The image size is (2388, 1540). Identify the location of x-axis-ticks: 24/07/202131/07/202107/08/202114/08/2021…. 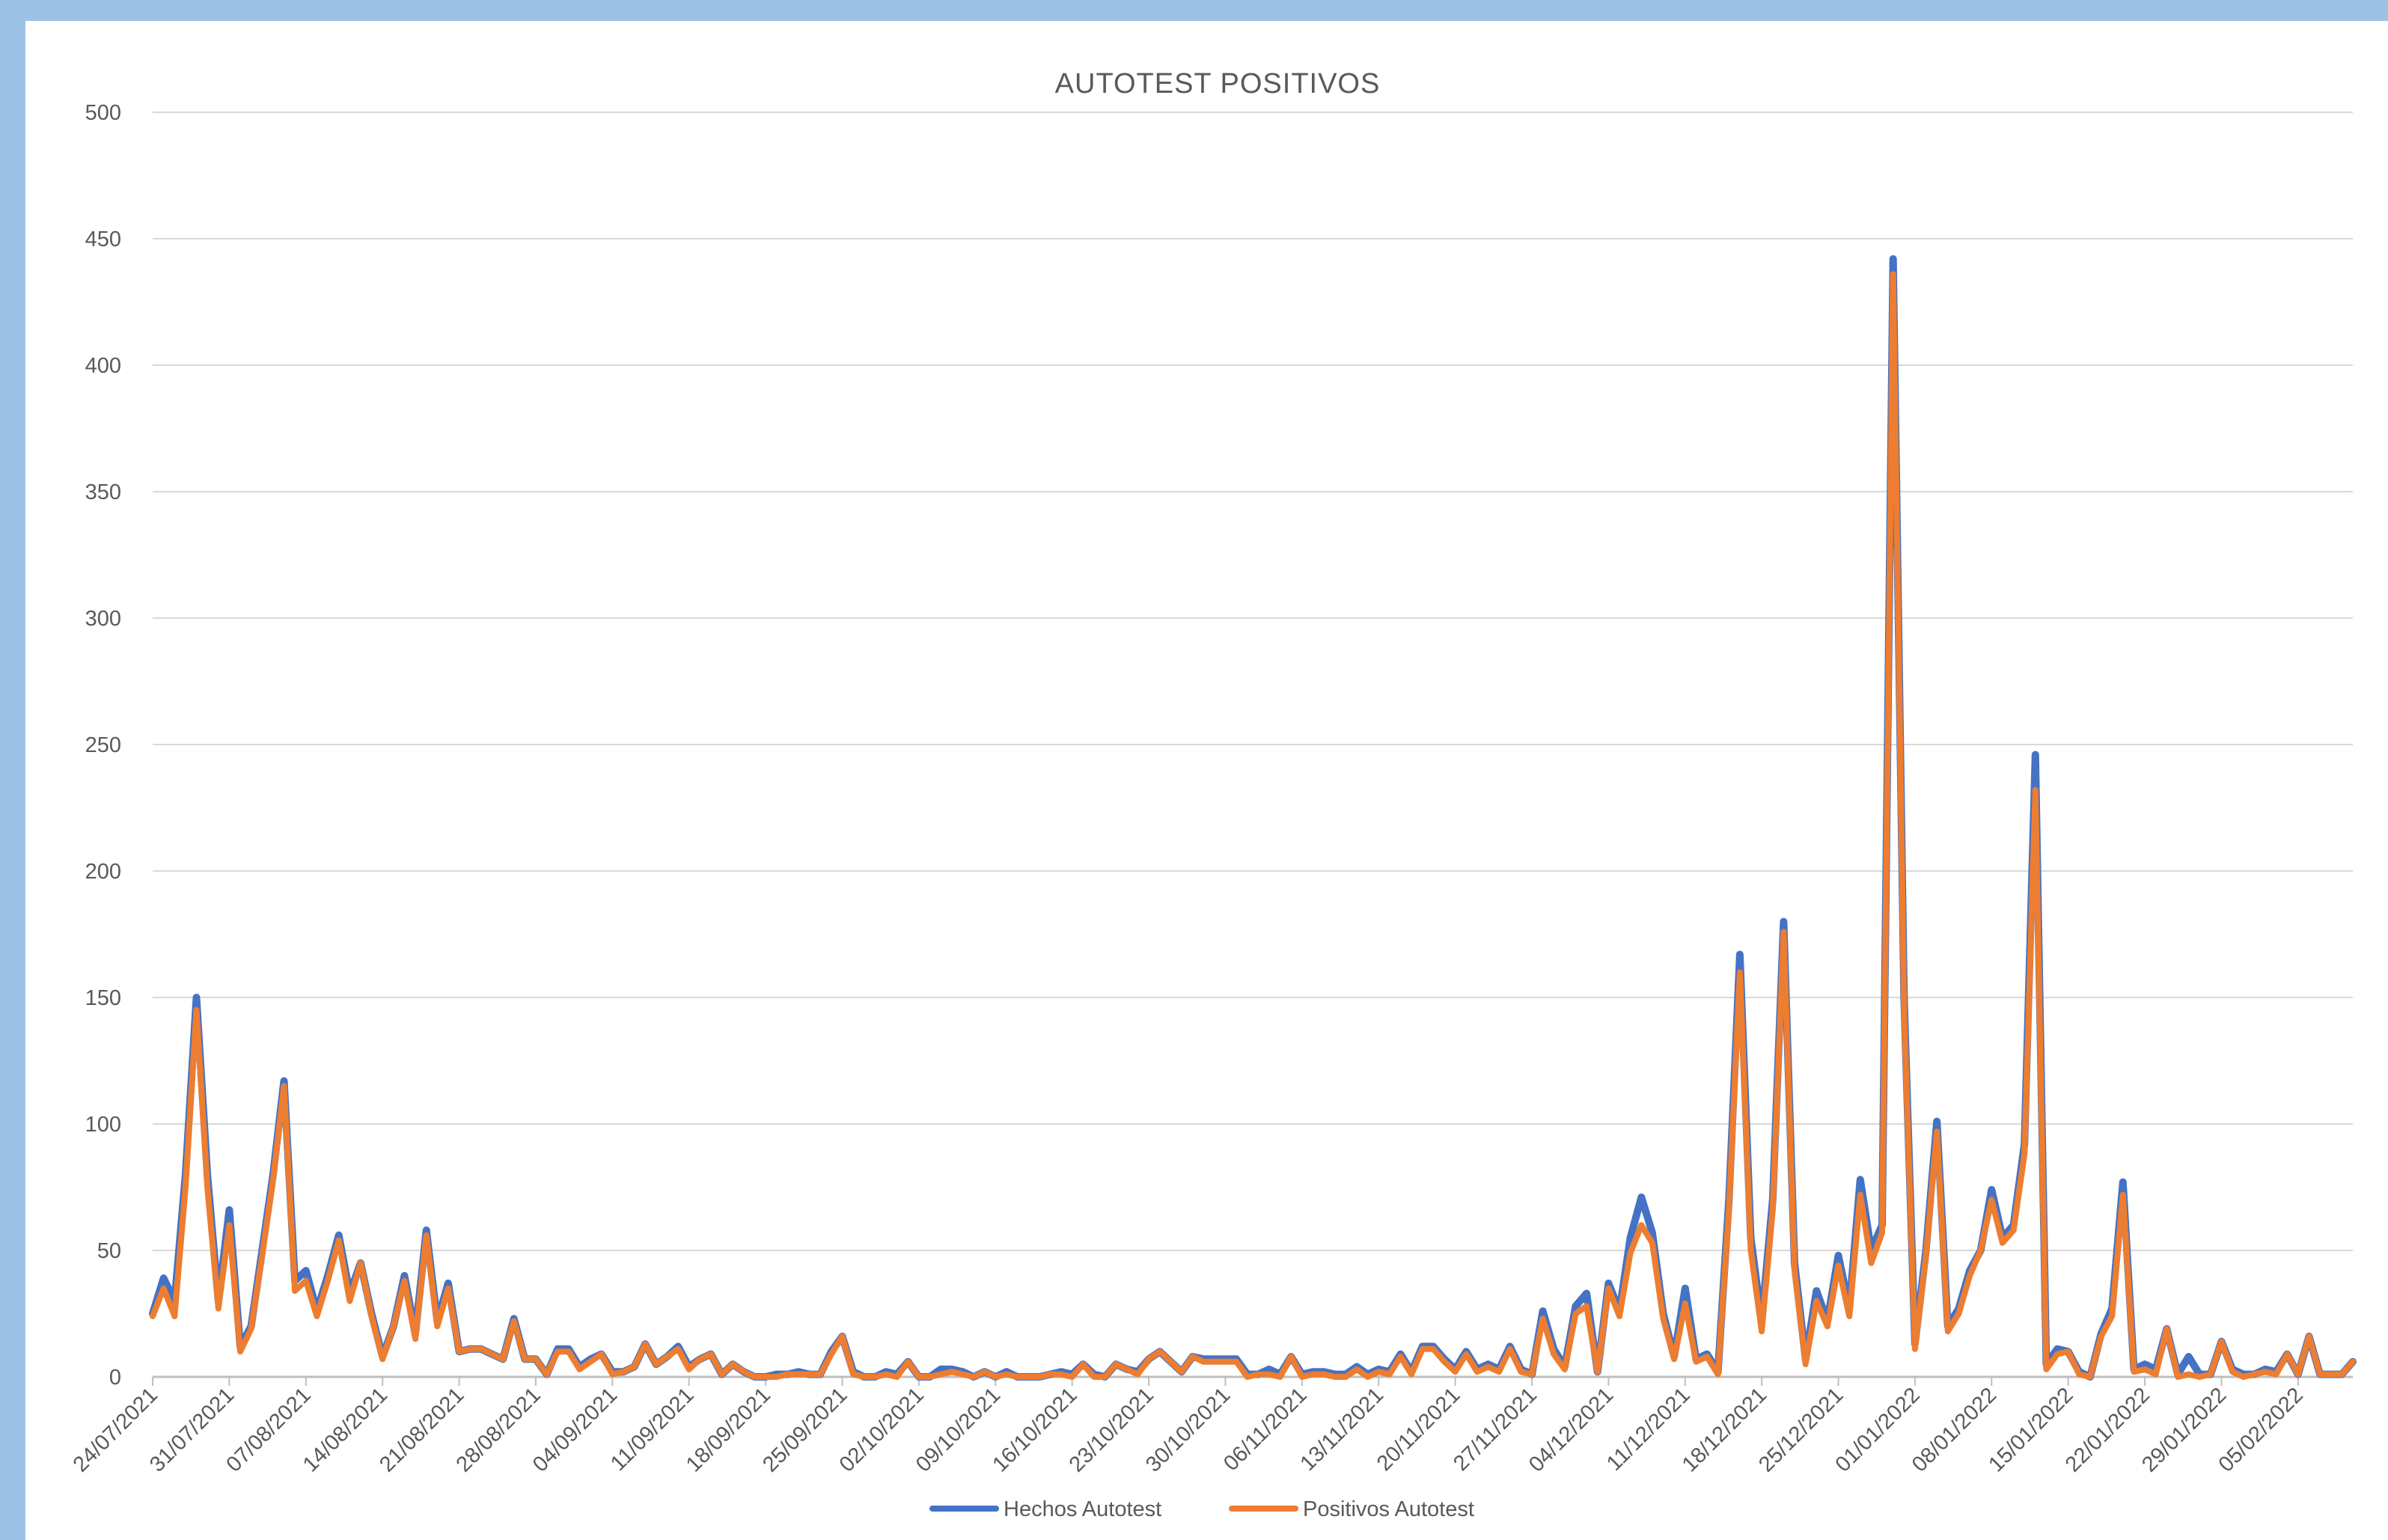
(1188, 1427).